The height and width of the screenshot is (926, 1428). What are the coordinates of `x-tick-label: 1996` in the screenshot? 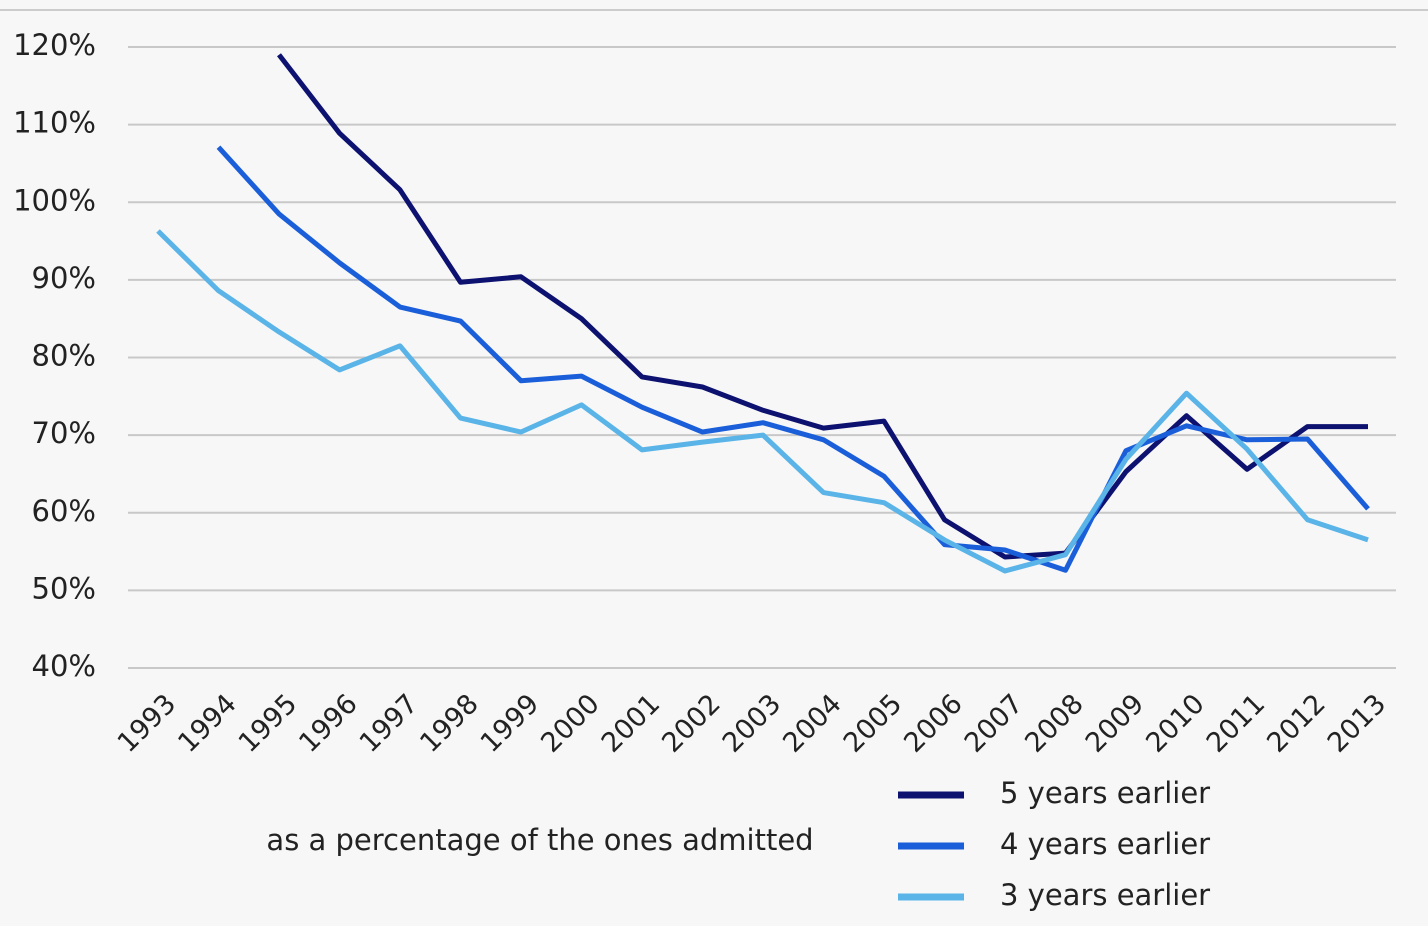 It's located at (328, 723).